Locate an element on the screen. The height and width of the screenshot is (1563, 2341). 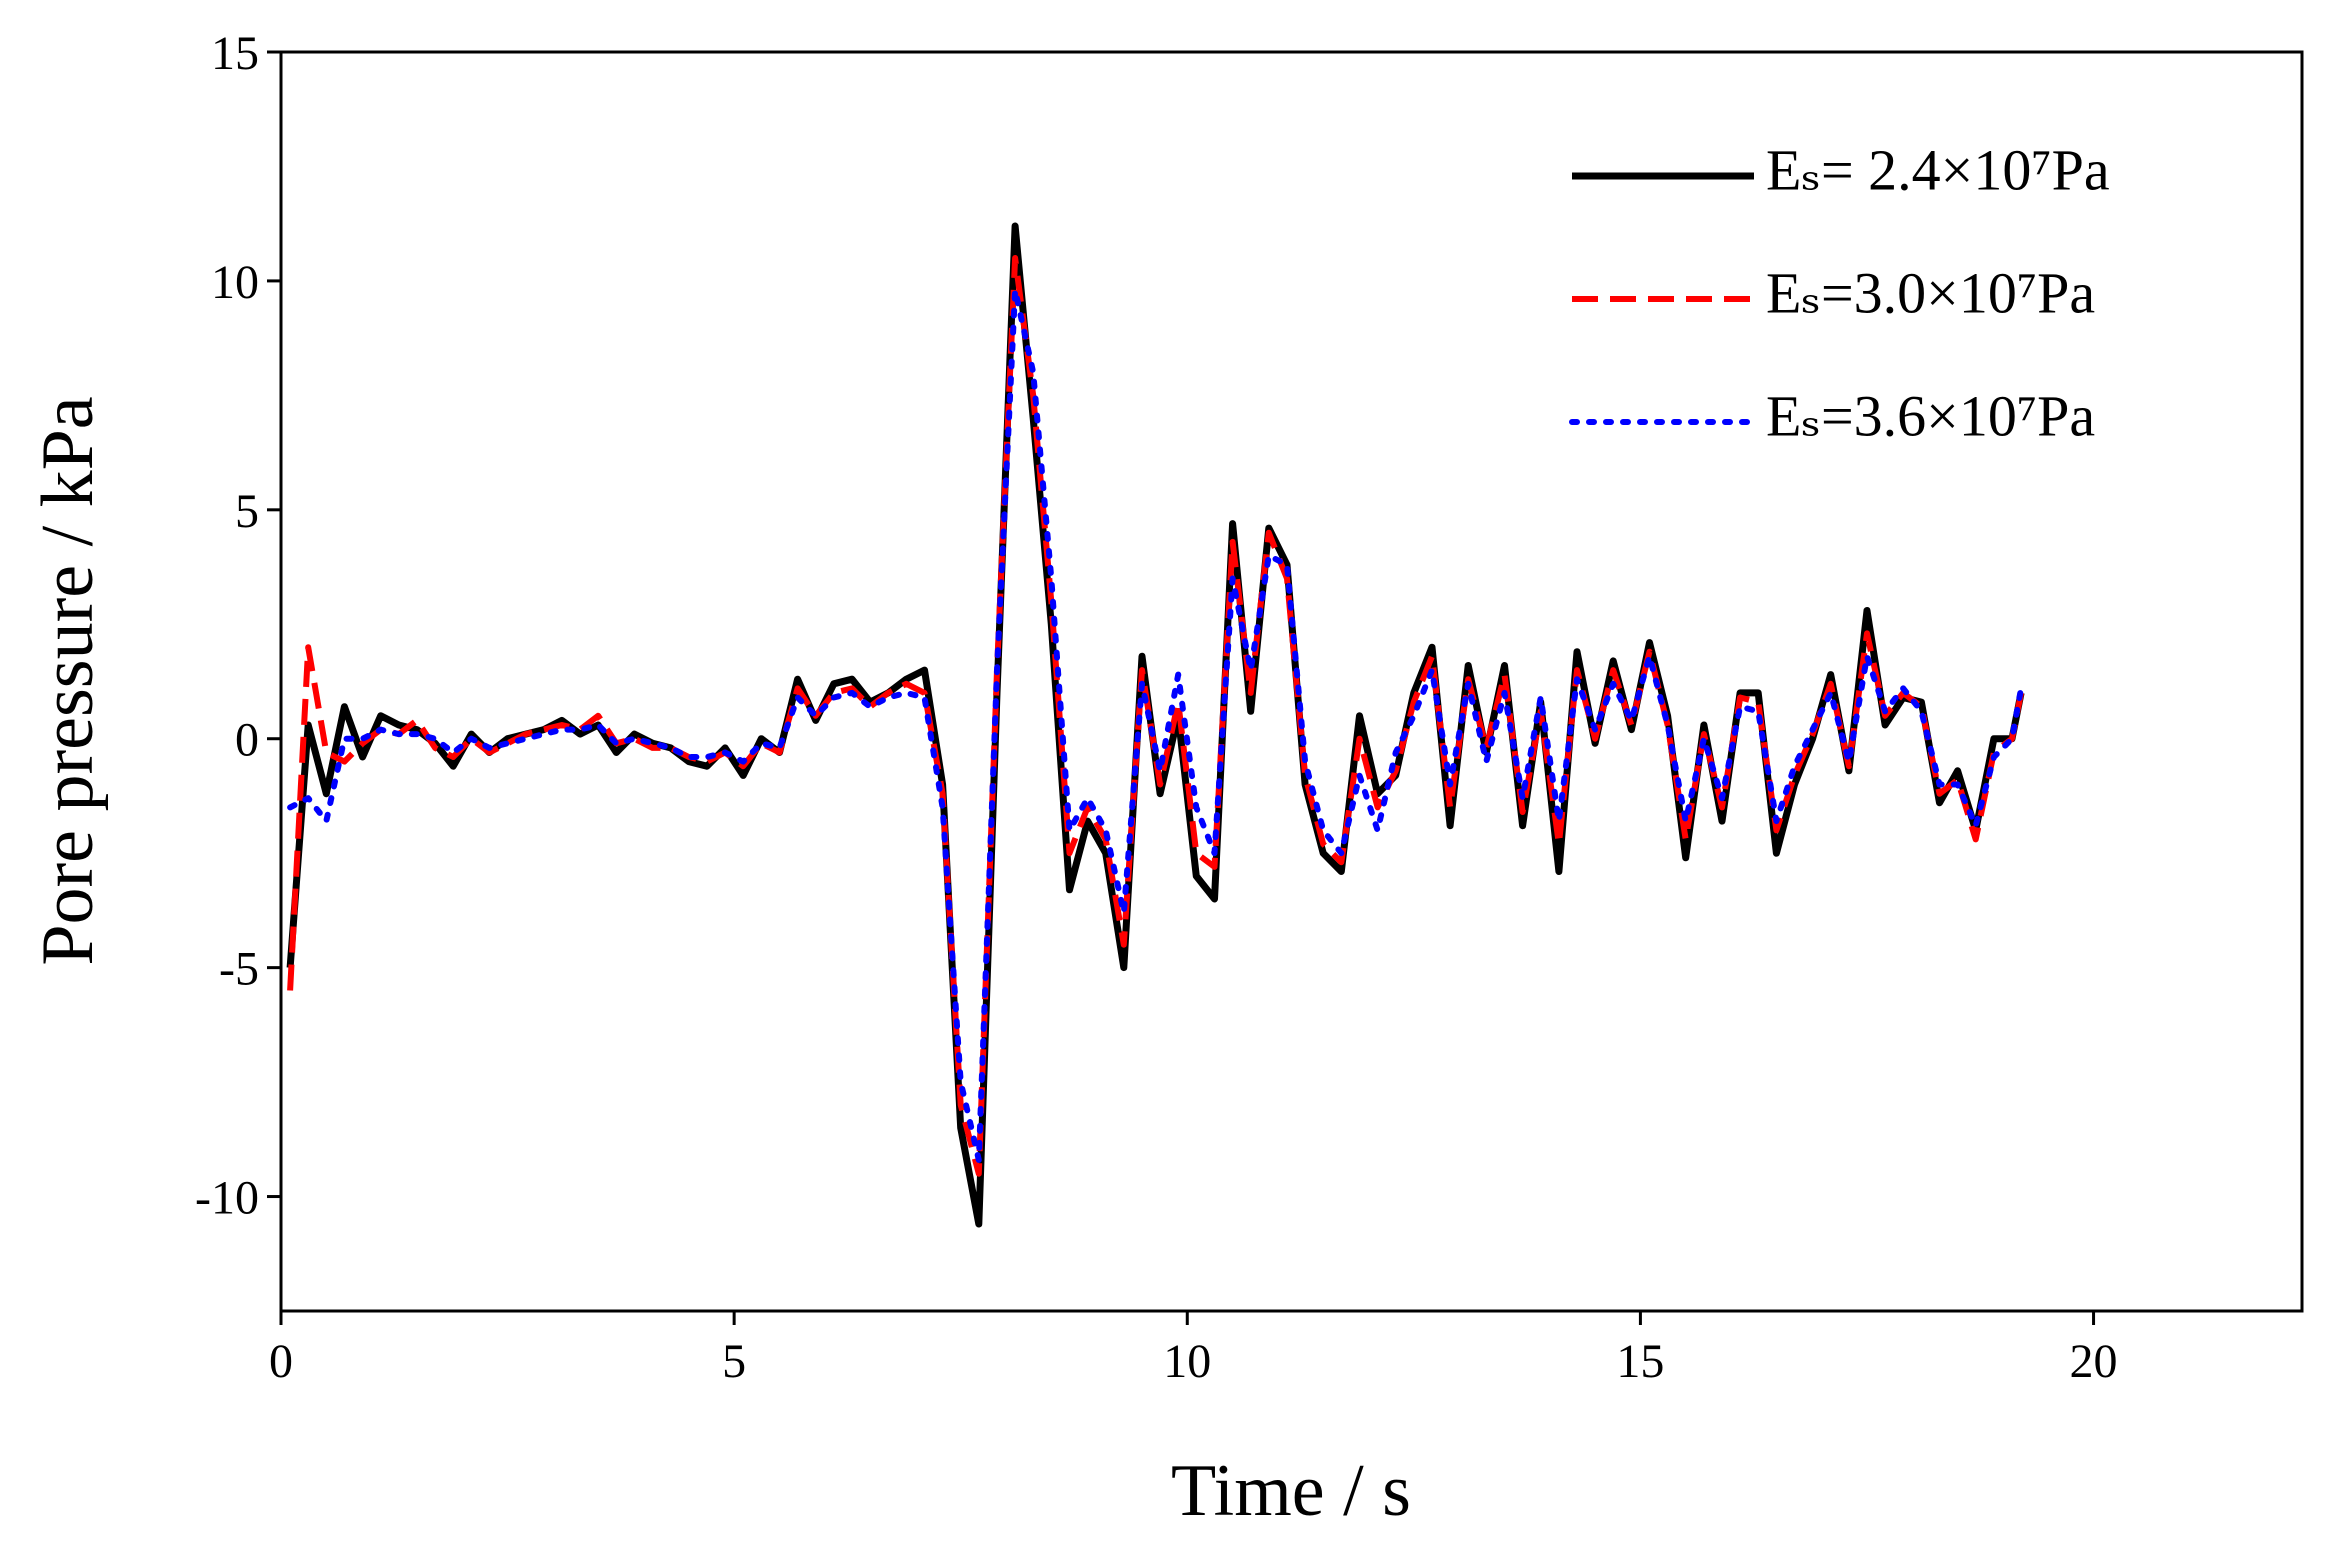
x-tick-label: 20 is located at coordinates (2094, 1361).